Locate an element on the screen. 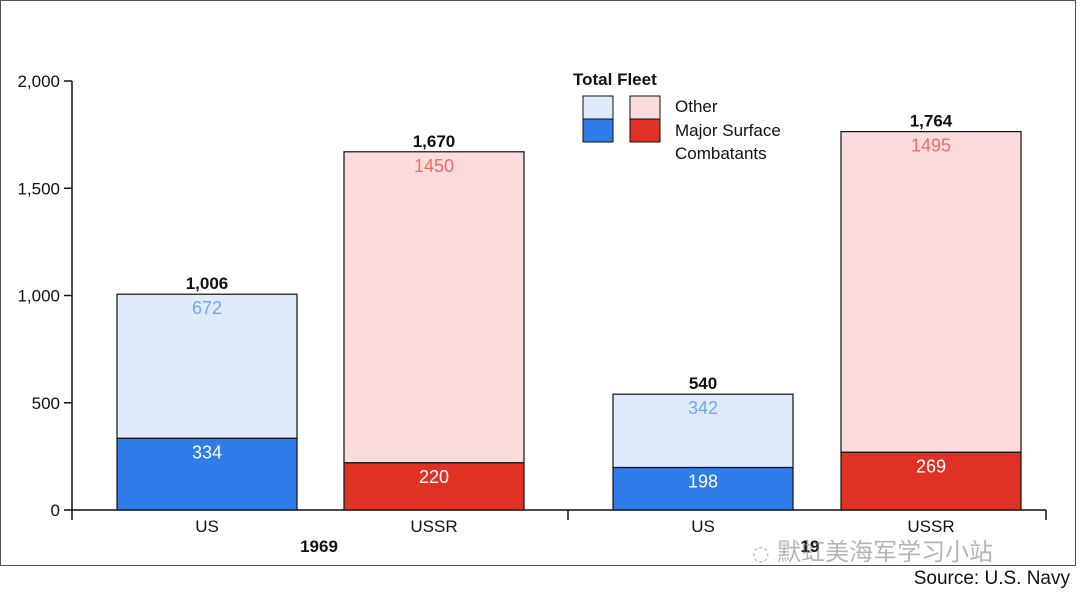  y-tick-label: 2,000 is located at coordinates (38, 81).